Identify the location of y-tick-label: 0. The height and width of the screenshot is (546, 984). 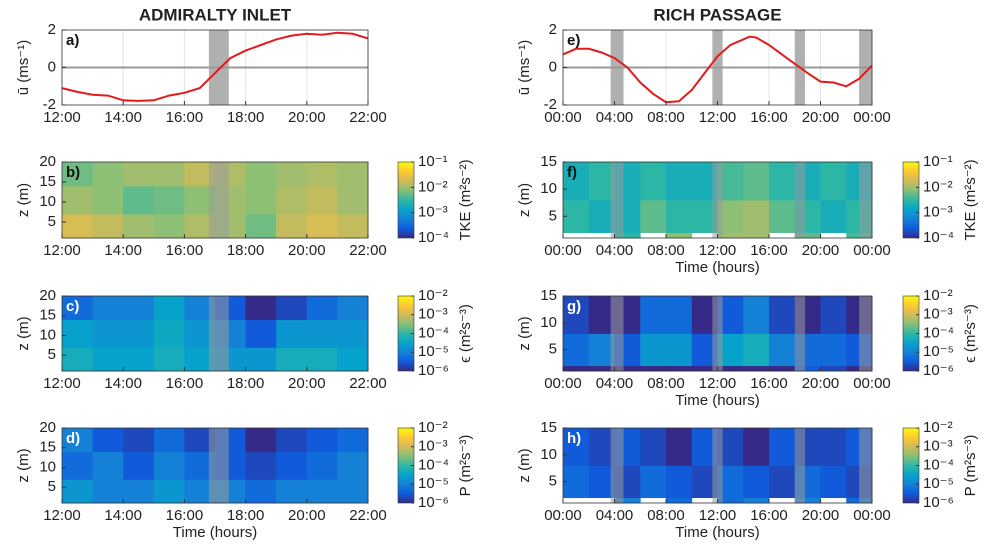
(553, 66).